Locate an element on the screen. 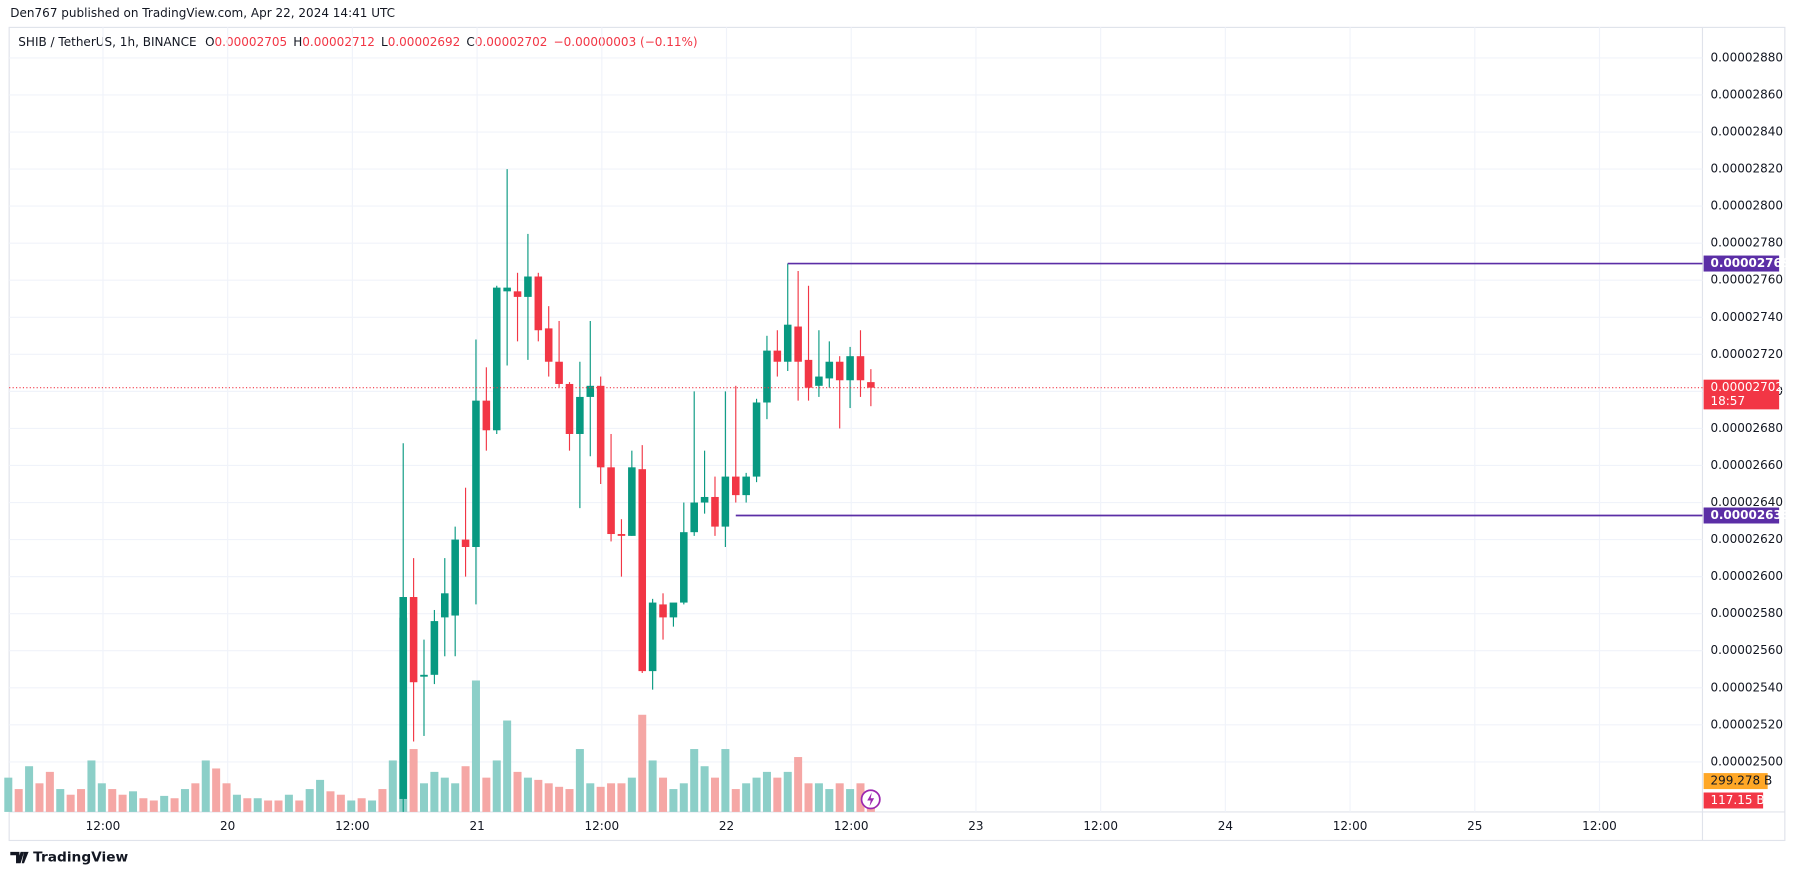 The image size is (1794, 877). close-value: 0.00002702 is located at coordinates (511, 42).